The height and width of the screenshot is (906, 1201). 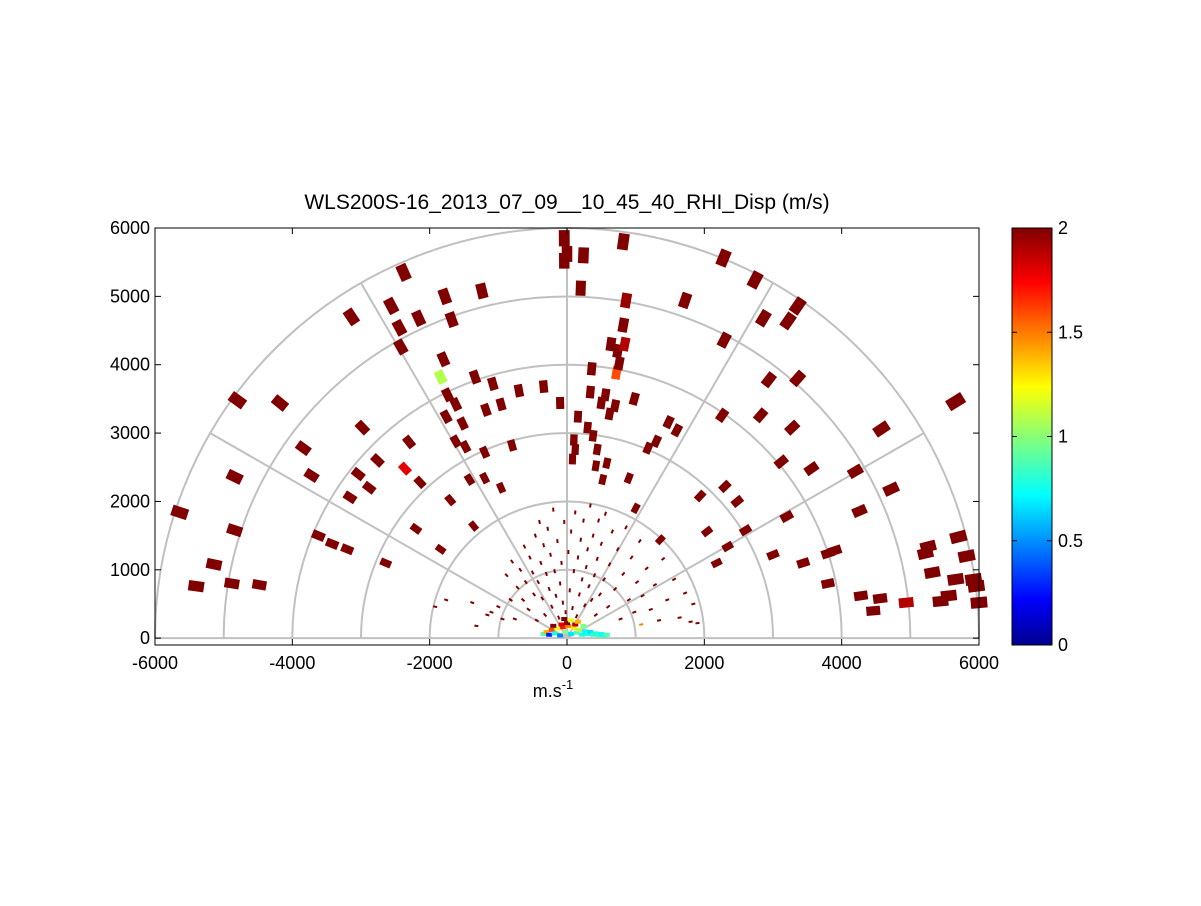 What do you see at coordinates (1032, 436) in the screenshot?
I see `colorbar-gradient` at bounding box center [1032, 436].